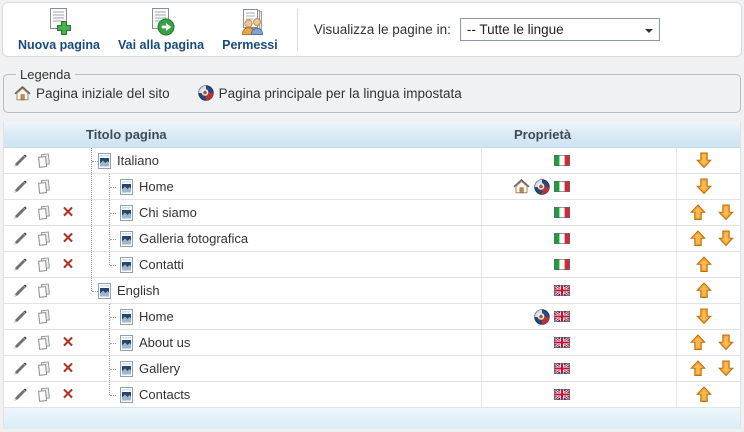  I want to click on page-title: Chi siamo, so click(168, 212).